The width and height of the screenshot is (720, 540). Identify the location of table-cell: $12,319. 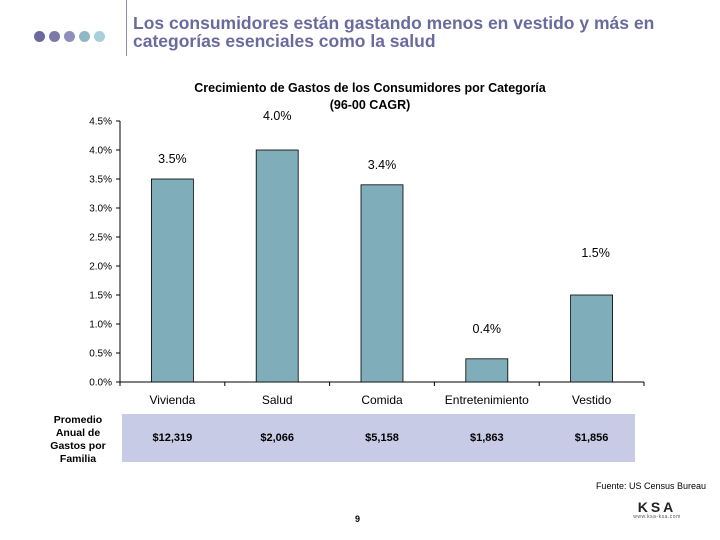
(172, 438).